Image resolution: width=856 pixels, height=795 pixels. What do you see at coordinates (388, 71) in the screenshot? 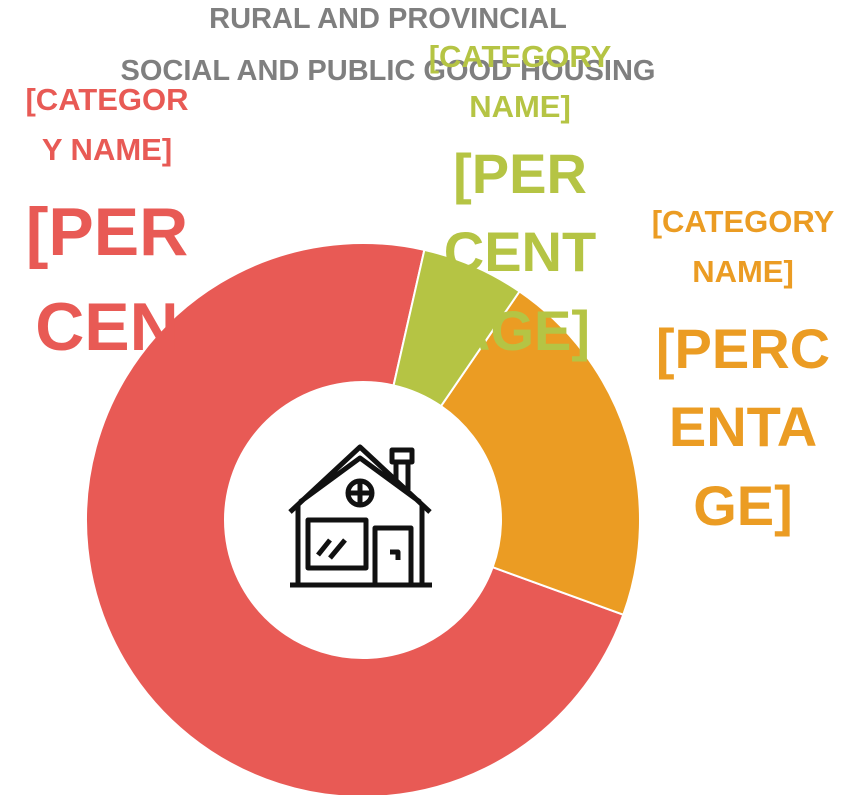
I see `chart-subtitle: SOCIAL AND PUBLIC GOOD HOUSING` at bounding box center [388, 71].